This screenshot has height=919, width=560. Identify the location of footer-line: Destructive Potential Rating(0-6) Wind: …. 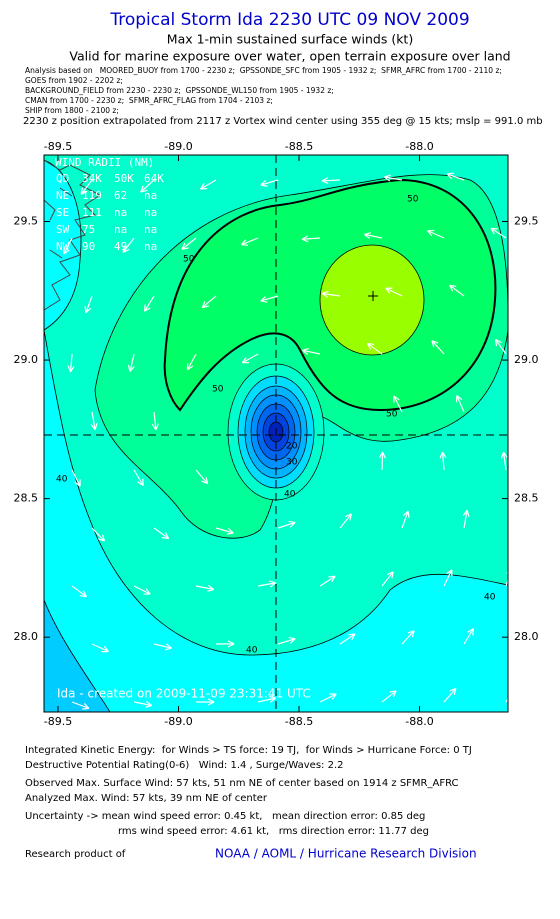
(184, 765).